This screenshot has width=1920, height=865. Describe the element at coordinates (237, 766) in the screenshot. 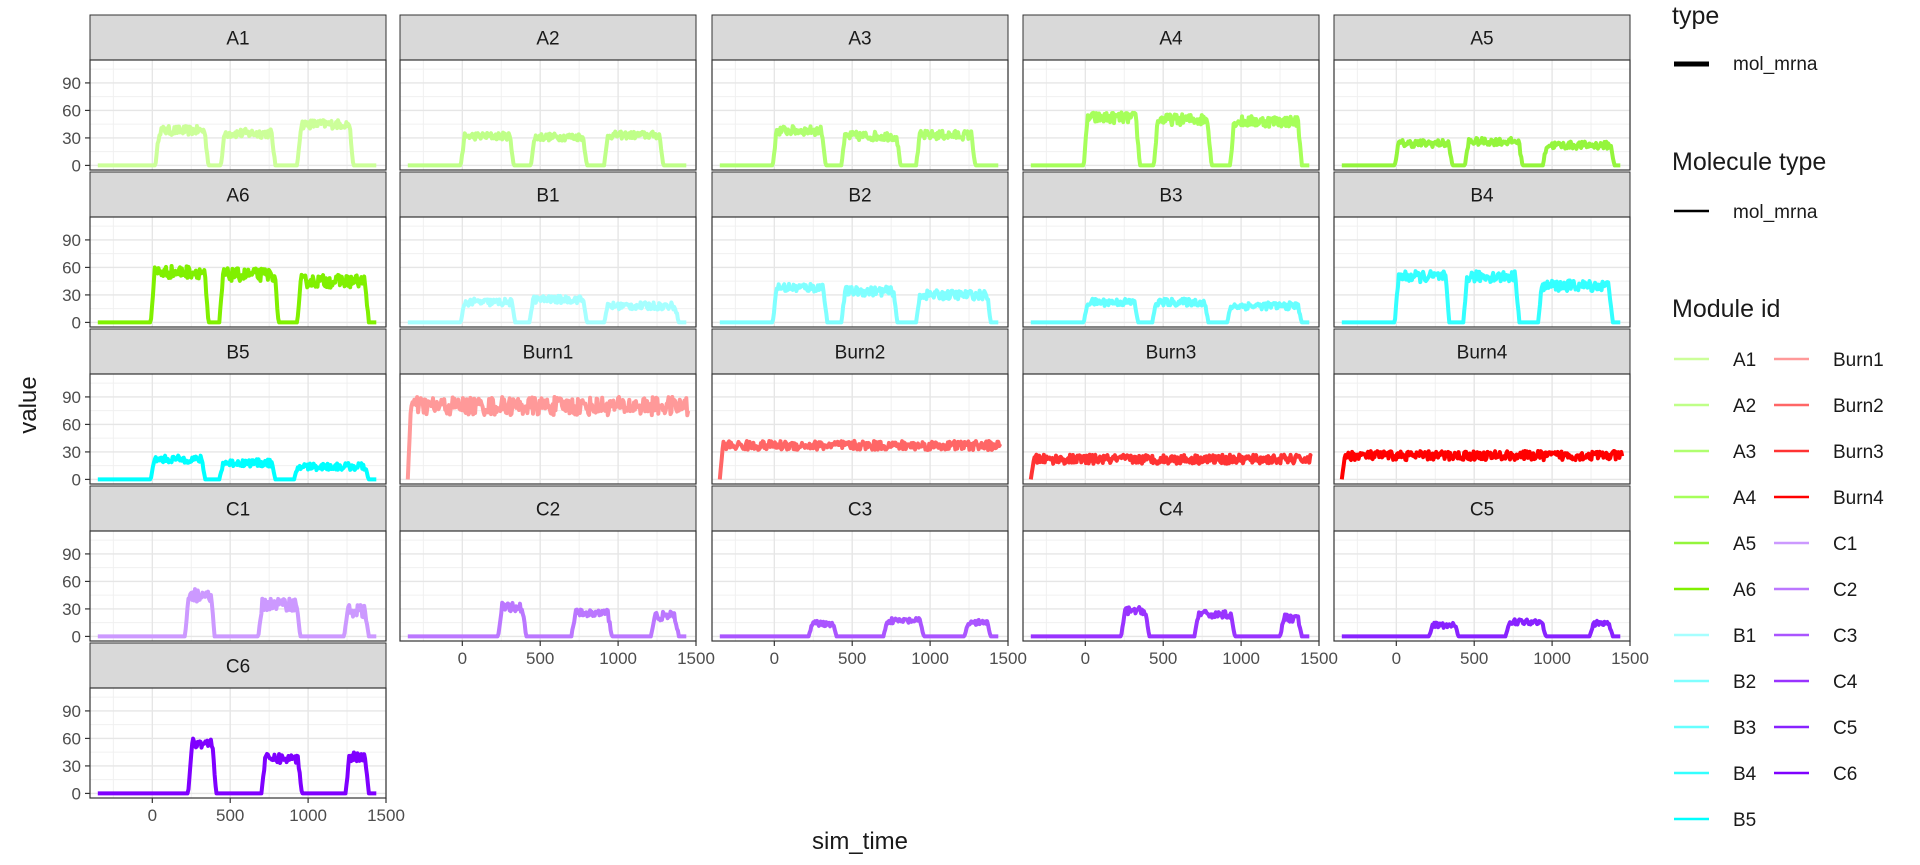

I see `series-line-C6` at that location.